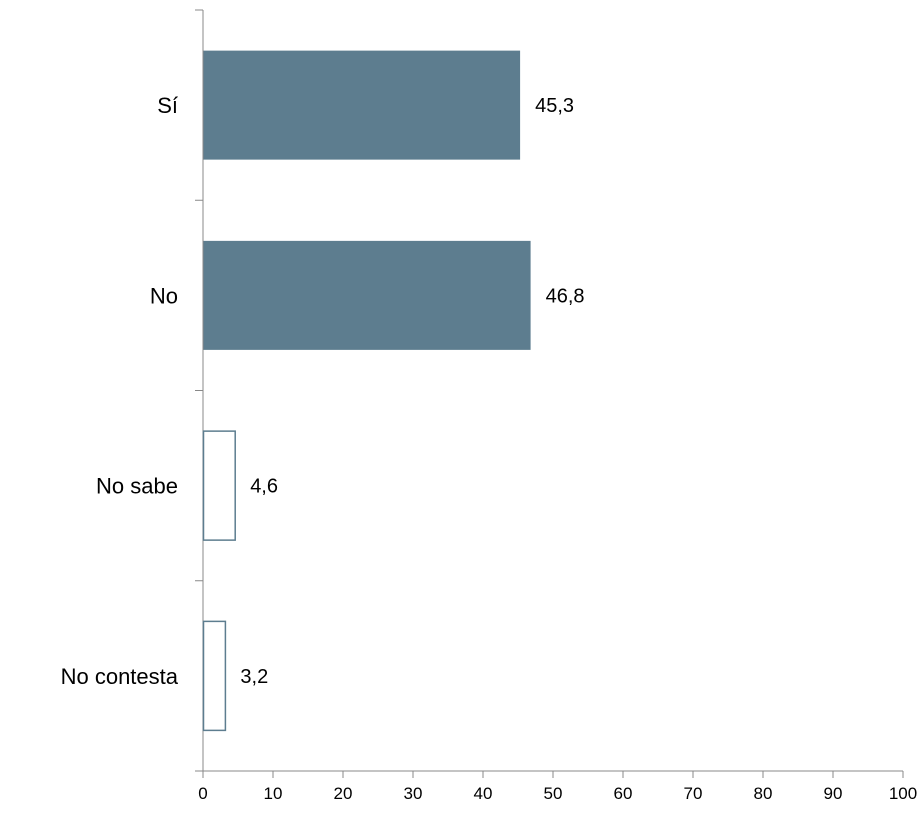 The width and height of the screenshot is (921, 814). What do you see at coordinates (219, 485) in the screenshot?
I see `bar-no-sabe` at bounding box center [219, 485].